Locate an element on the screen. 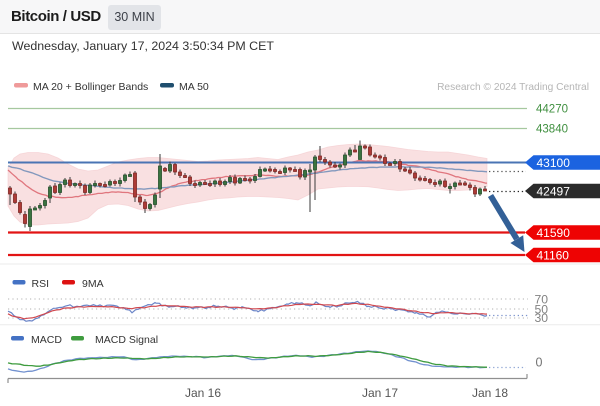  svg-text: 70 is located at coordinates (542, 300).